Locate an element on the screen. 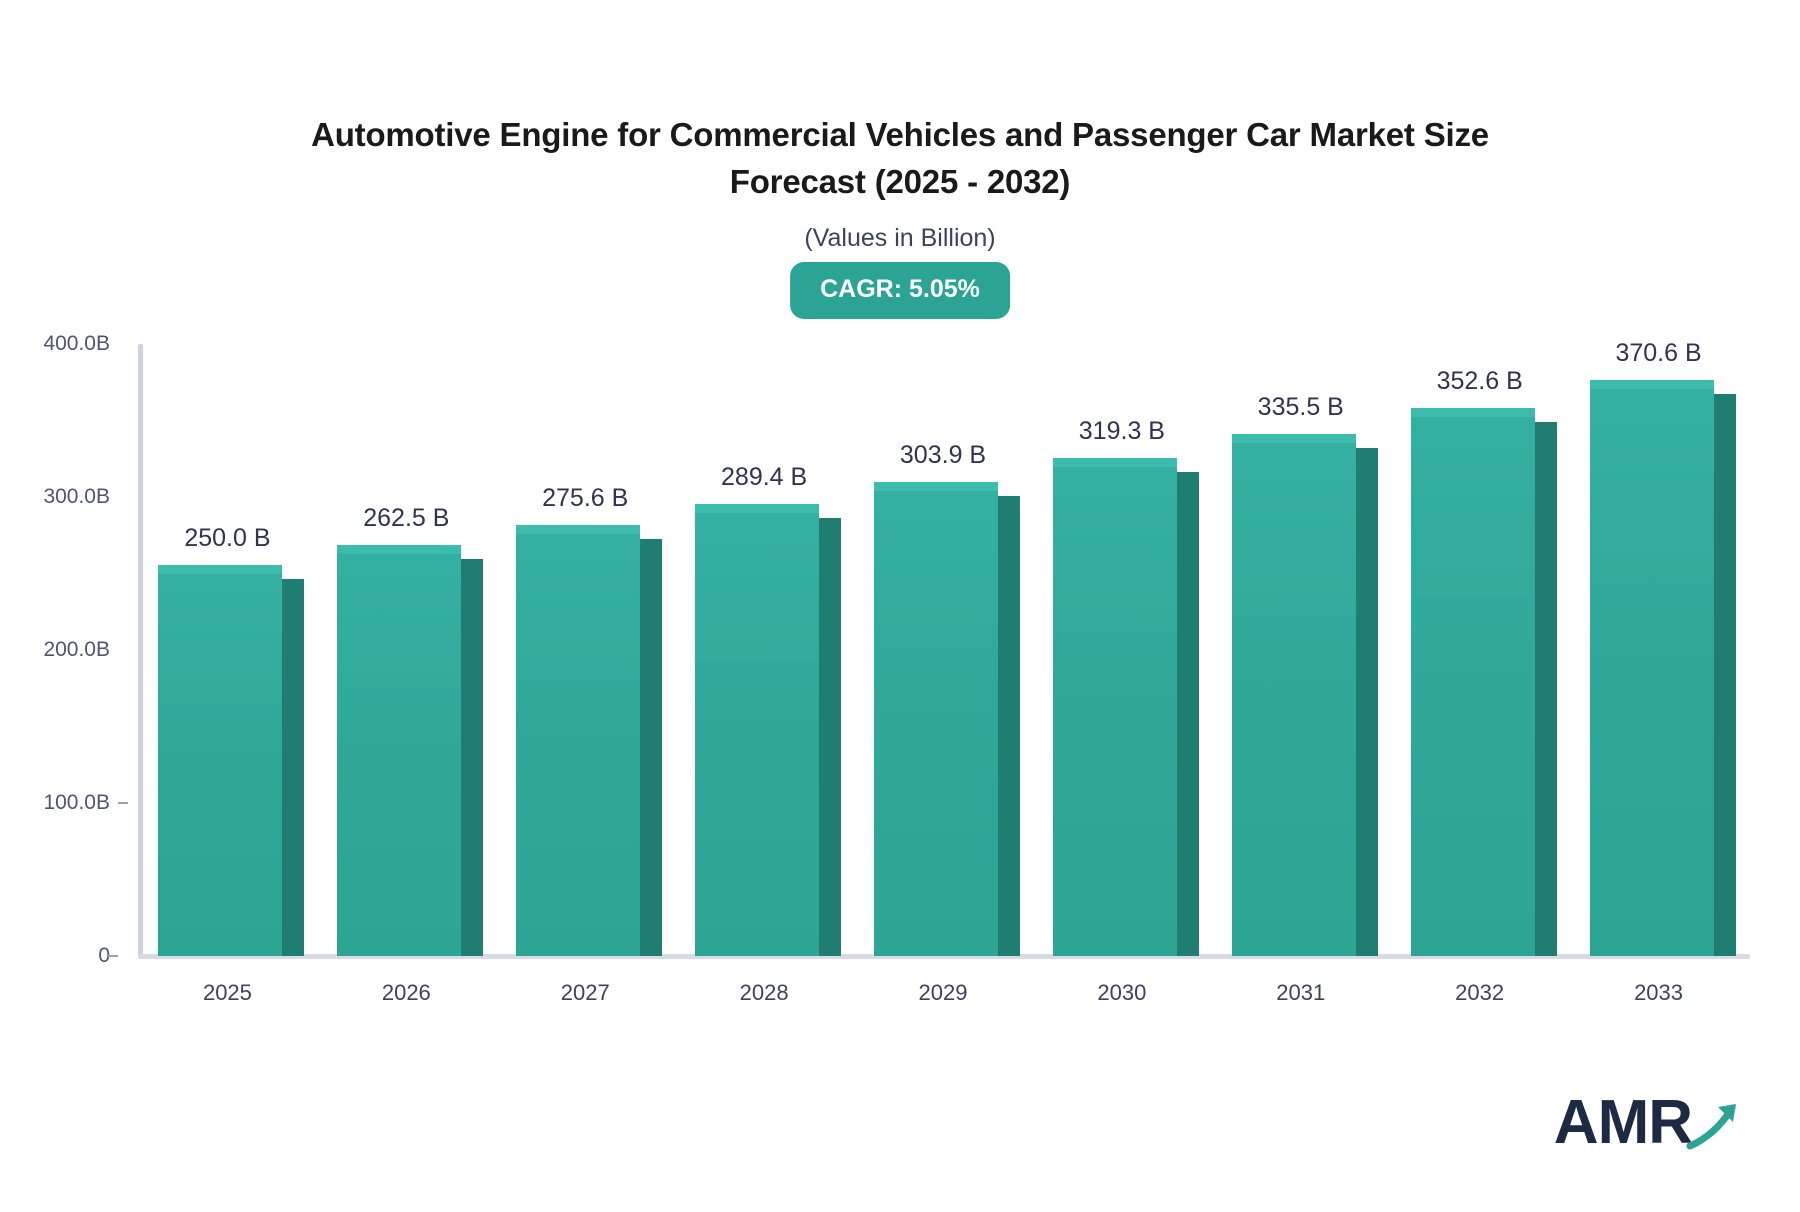 Image resolution: width=1800 pixels, height=1212 pixels. amr-logo: AMR is located at coordinates (1648, 1123).